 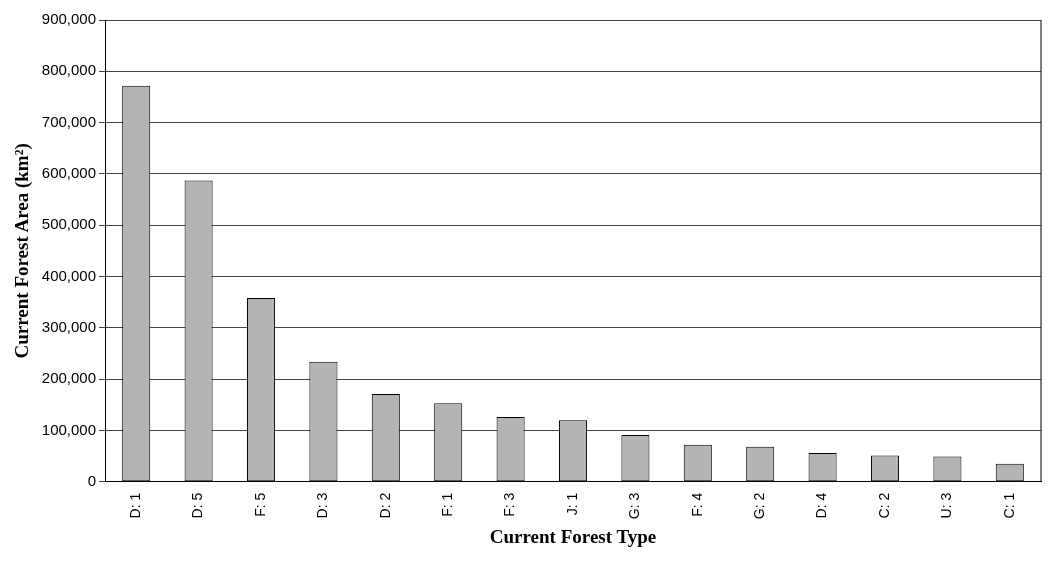 I want to click on x-tick-label: D: 3, so click(x=322, y=505).